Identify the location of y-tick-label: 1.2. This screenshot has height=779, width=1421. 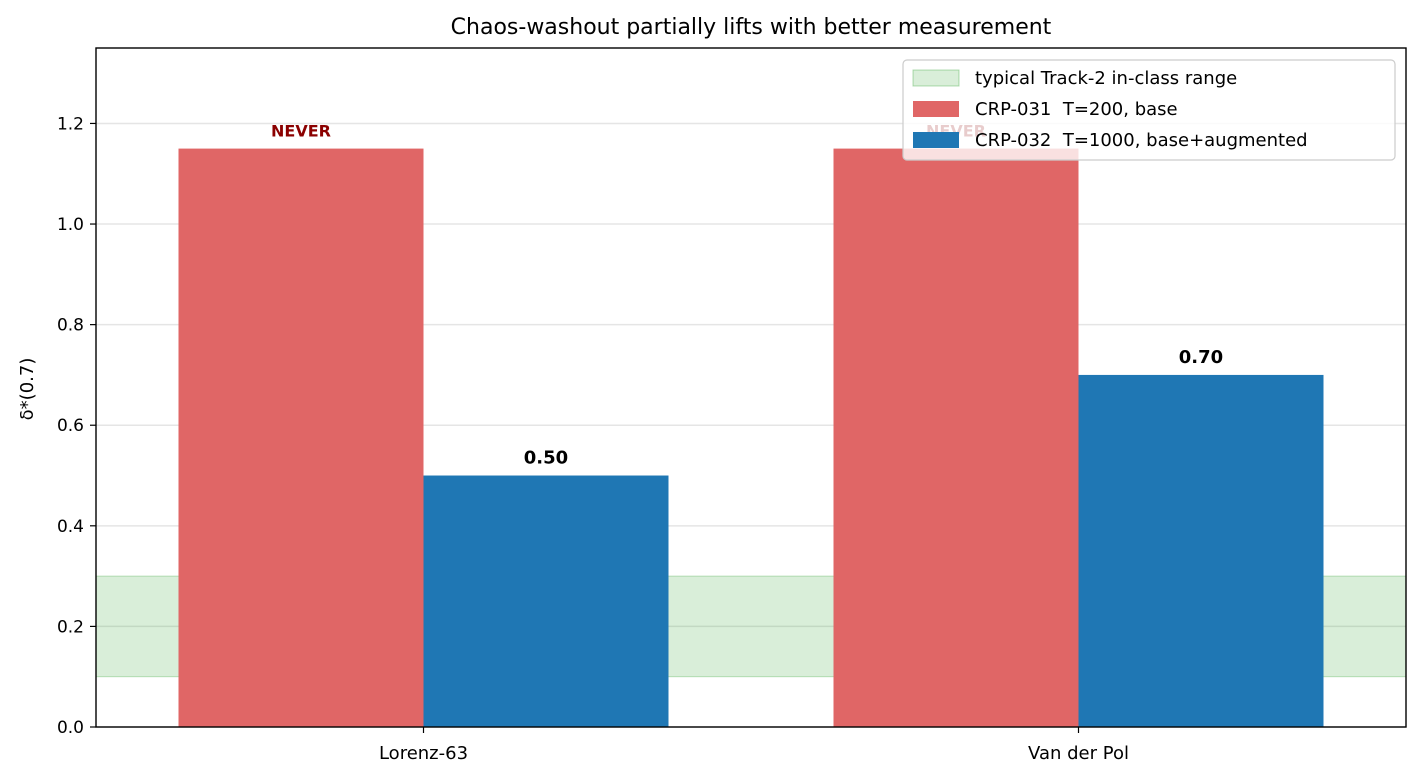
(70, 124).